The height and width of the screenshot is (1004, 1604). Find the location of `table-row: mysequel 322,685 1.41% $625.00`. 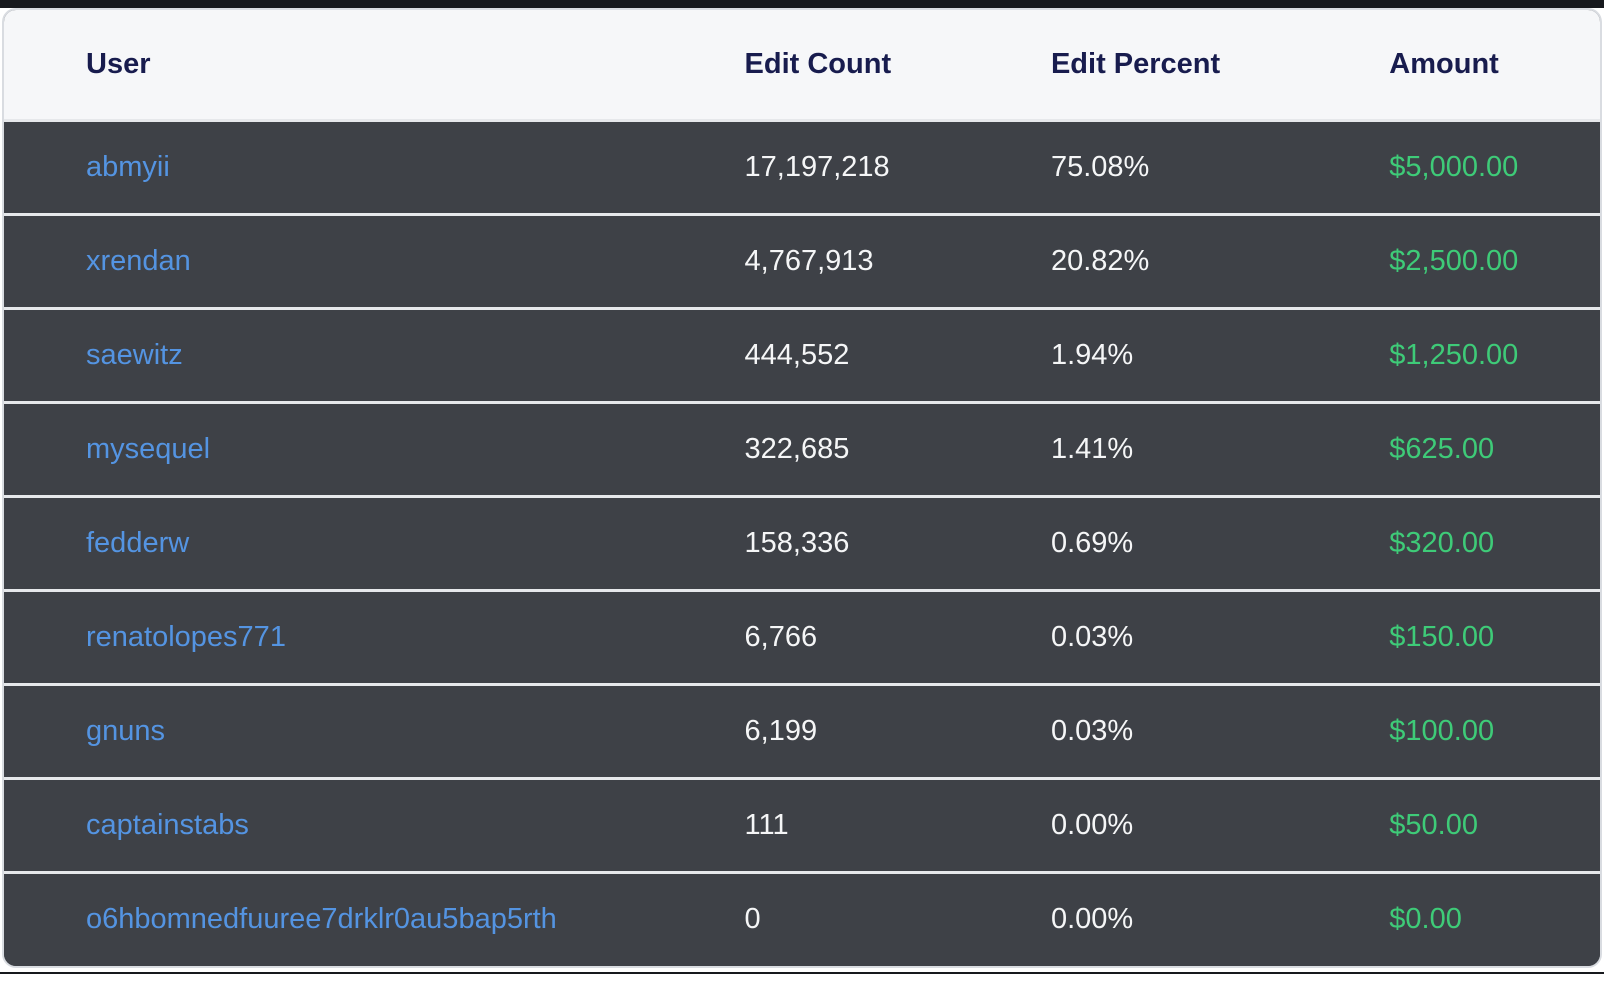

table-row: mysequel 322,685 1.41% $625.00 is located at coordinates (802, 449).